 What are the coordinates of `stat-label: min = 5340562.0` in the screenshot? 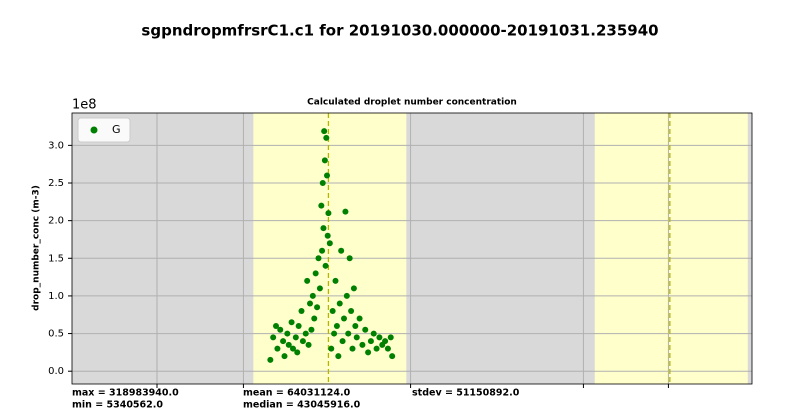 It's located at (117, 405).